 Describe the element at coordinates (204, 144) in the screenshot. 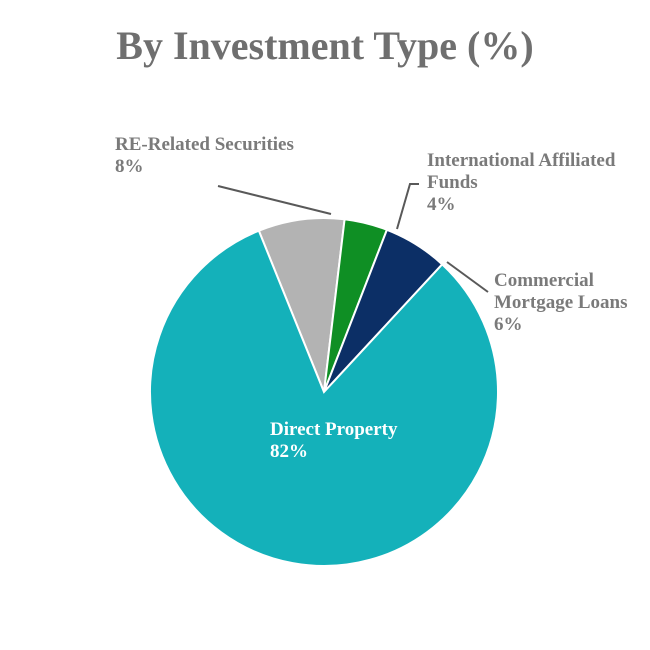

I see `slice-name-label: RE-Related Securities` at that location.